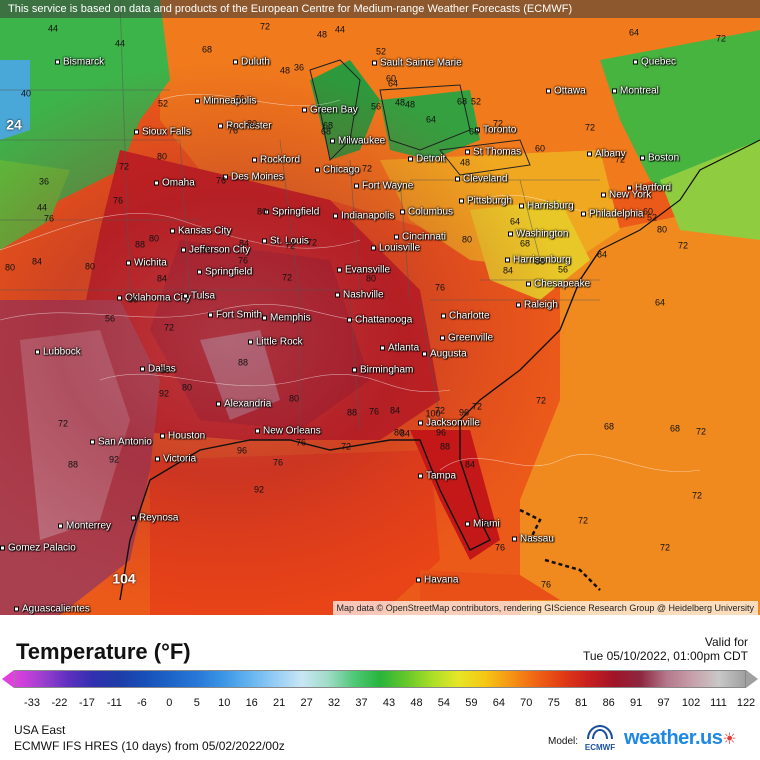 The height and width of the screenshot is (760, 760). I want to click on city-label: St Thomas, so click(493, 152).